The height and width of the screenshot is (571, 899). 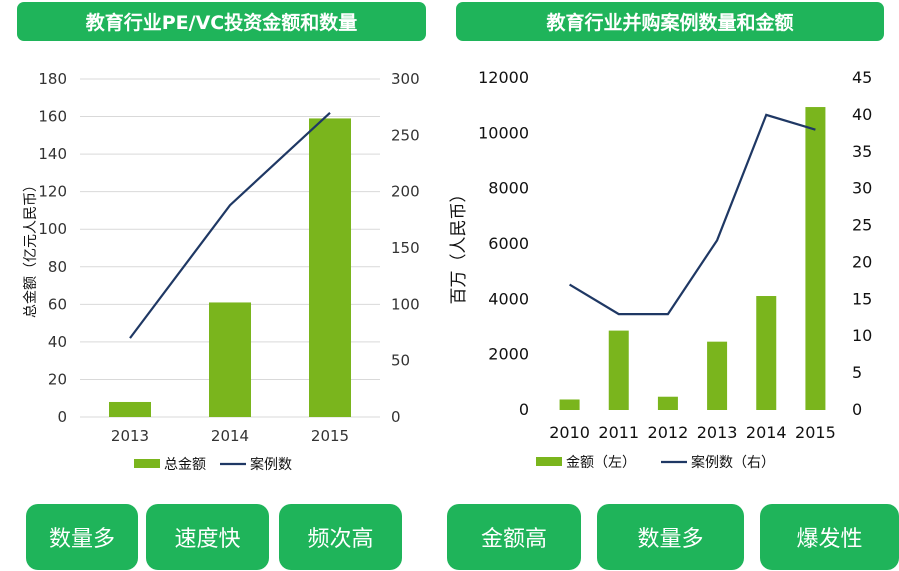 I want to click on left-y-tick-label: 20, so click(x=57, y=379).